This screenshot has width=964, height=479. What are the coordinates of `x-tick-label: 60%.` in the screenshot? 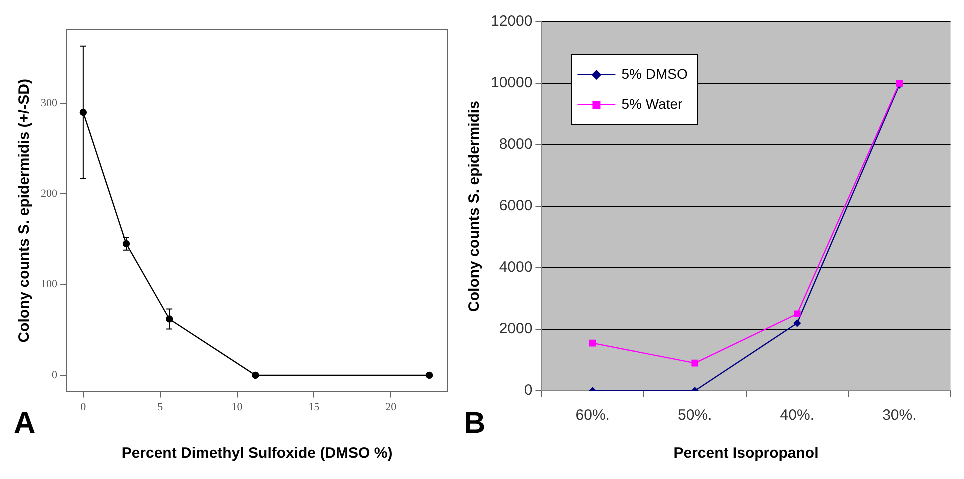 It's located at (593, 415).